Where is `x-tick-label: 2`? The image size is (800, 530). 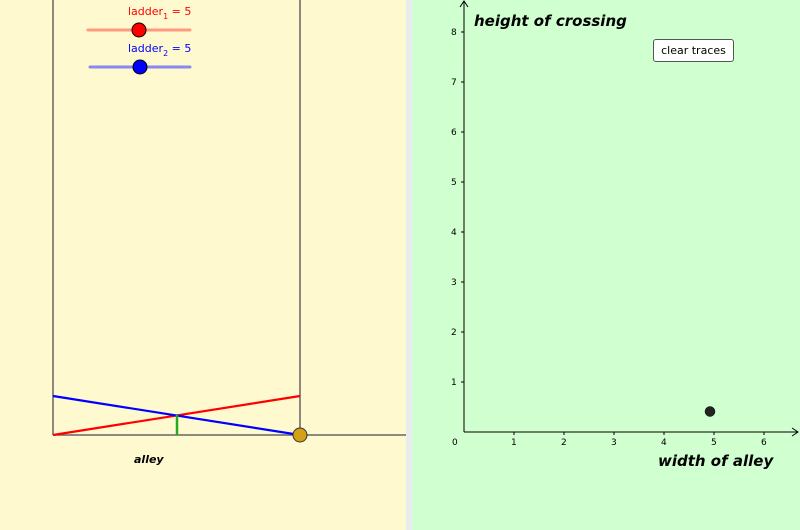 x-tick-label: 2 is located at coordinates (564, 443).